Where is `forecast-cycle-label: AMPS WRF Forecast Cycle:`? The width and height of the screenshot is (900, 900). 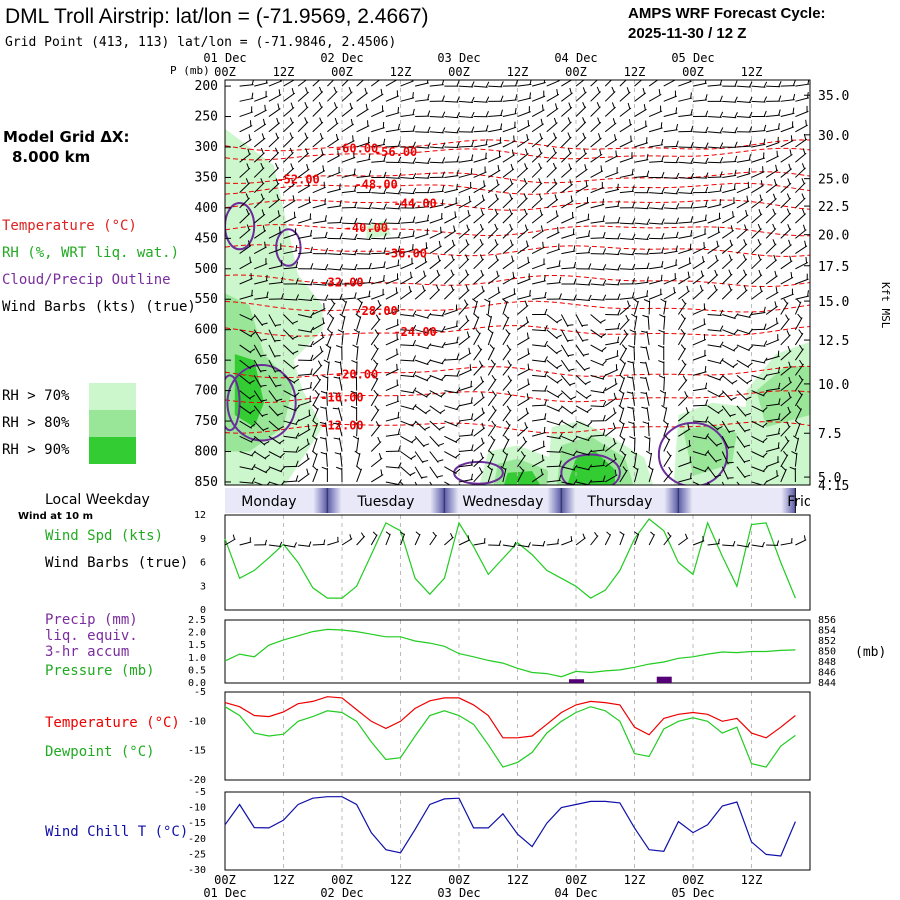
forecast-cycle-label: AMPS WRF Forecast Cycle: is located at coordinates (727, 13).